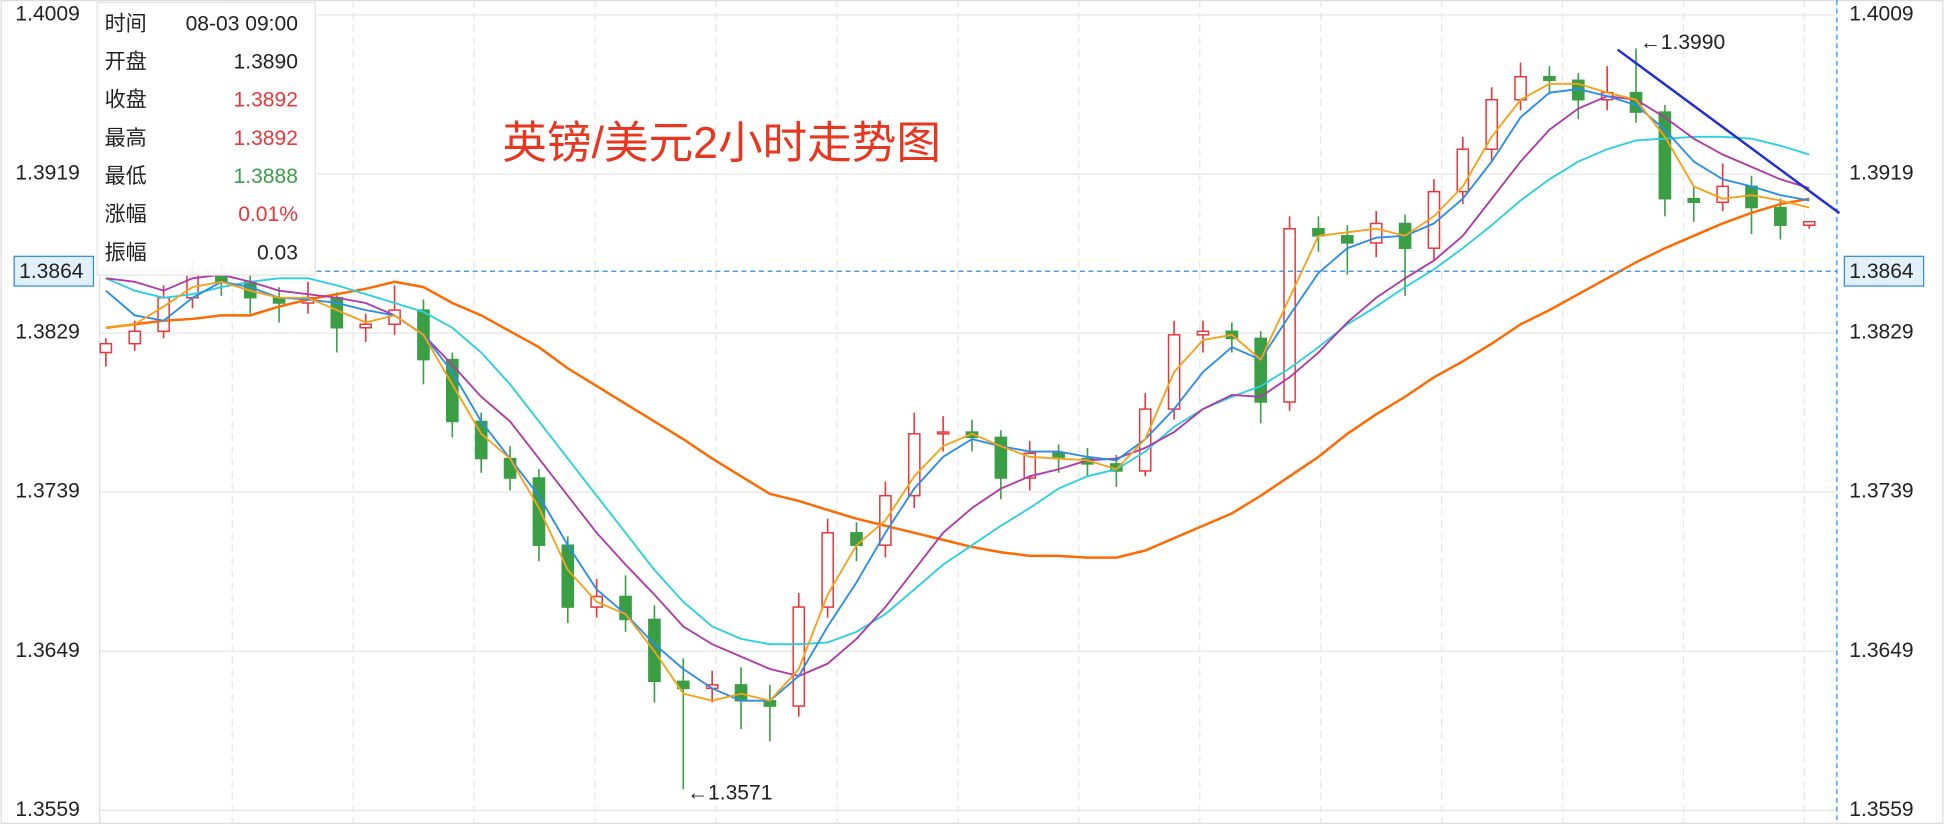  Describe the element at coordinates (126, 23) in the screenshot. I see `tooltip-label: 时间` at that location.